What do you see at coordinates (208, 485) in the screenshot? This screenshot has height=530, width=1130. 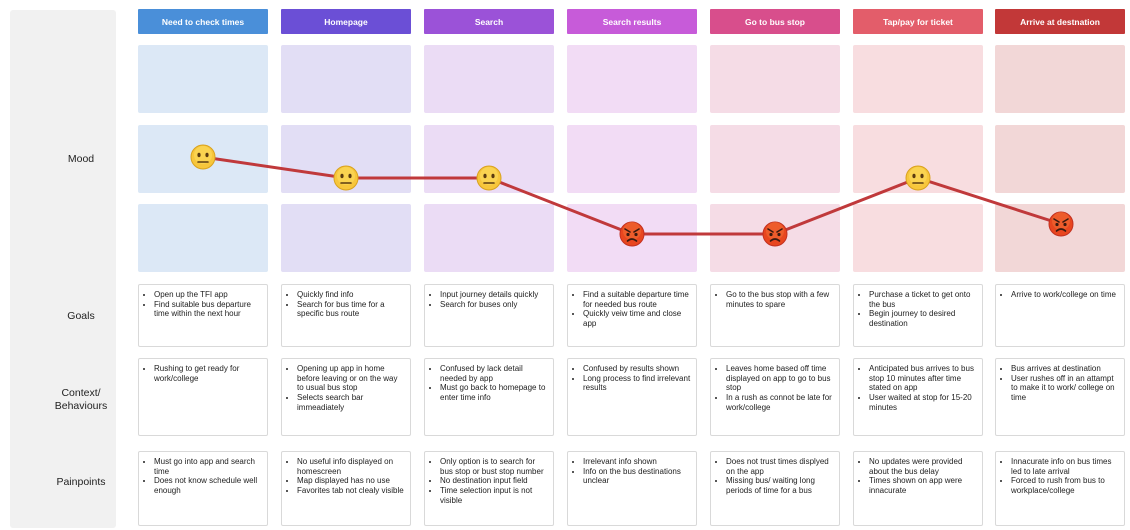 I see `list-item: Does not know schedule well enough` at bounding box center [208, 485].